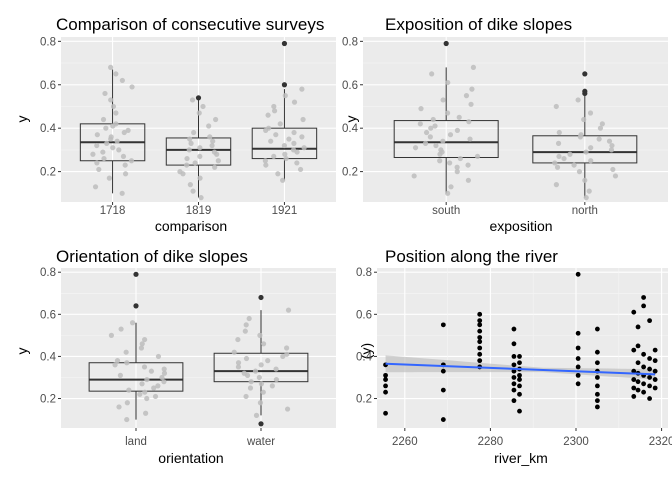 The height and width of the screenshot is (480, 672). Describe the element at coordinates (522, 348) in the screenshot. I see `chart-4-panel` at that location.